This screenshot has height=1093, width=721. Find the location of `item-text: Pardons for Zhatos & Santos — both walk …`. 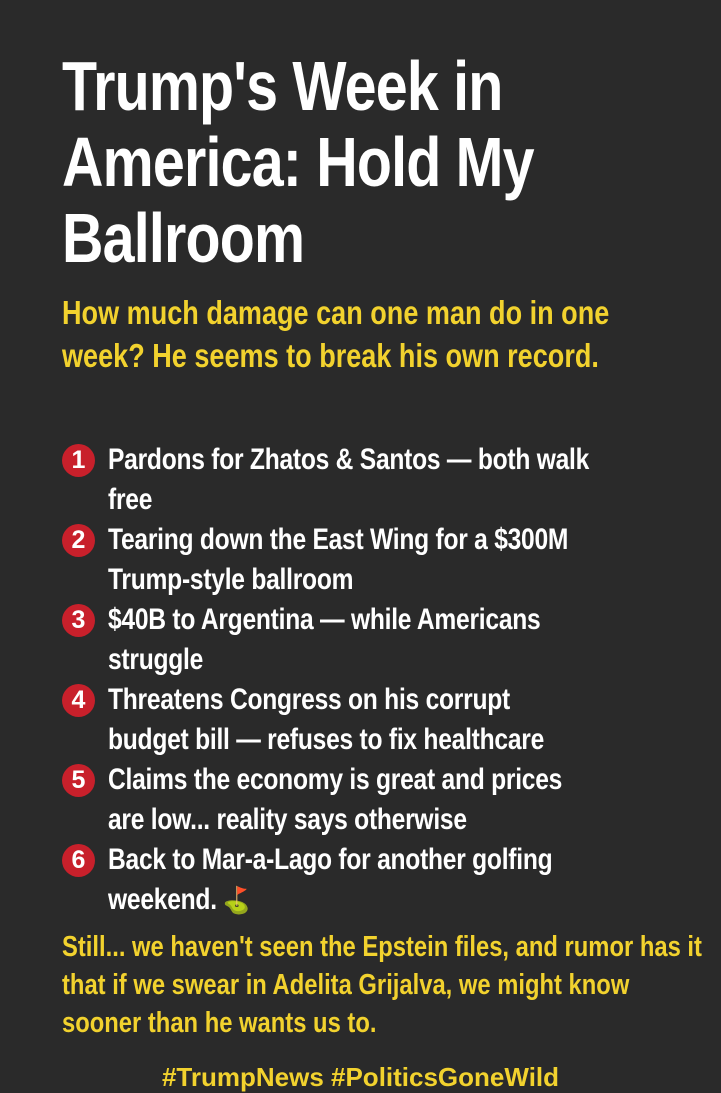

item-text: Pardons for Zhatos & Santos — both walk … is located at coordinates (349, 479).